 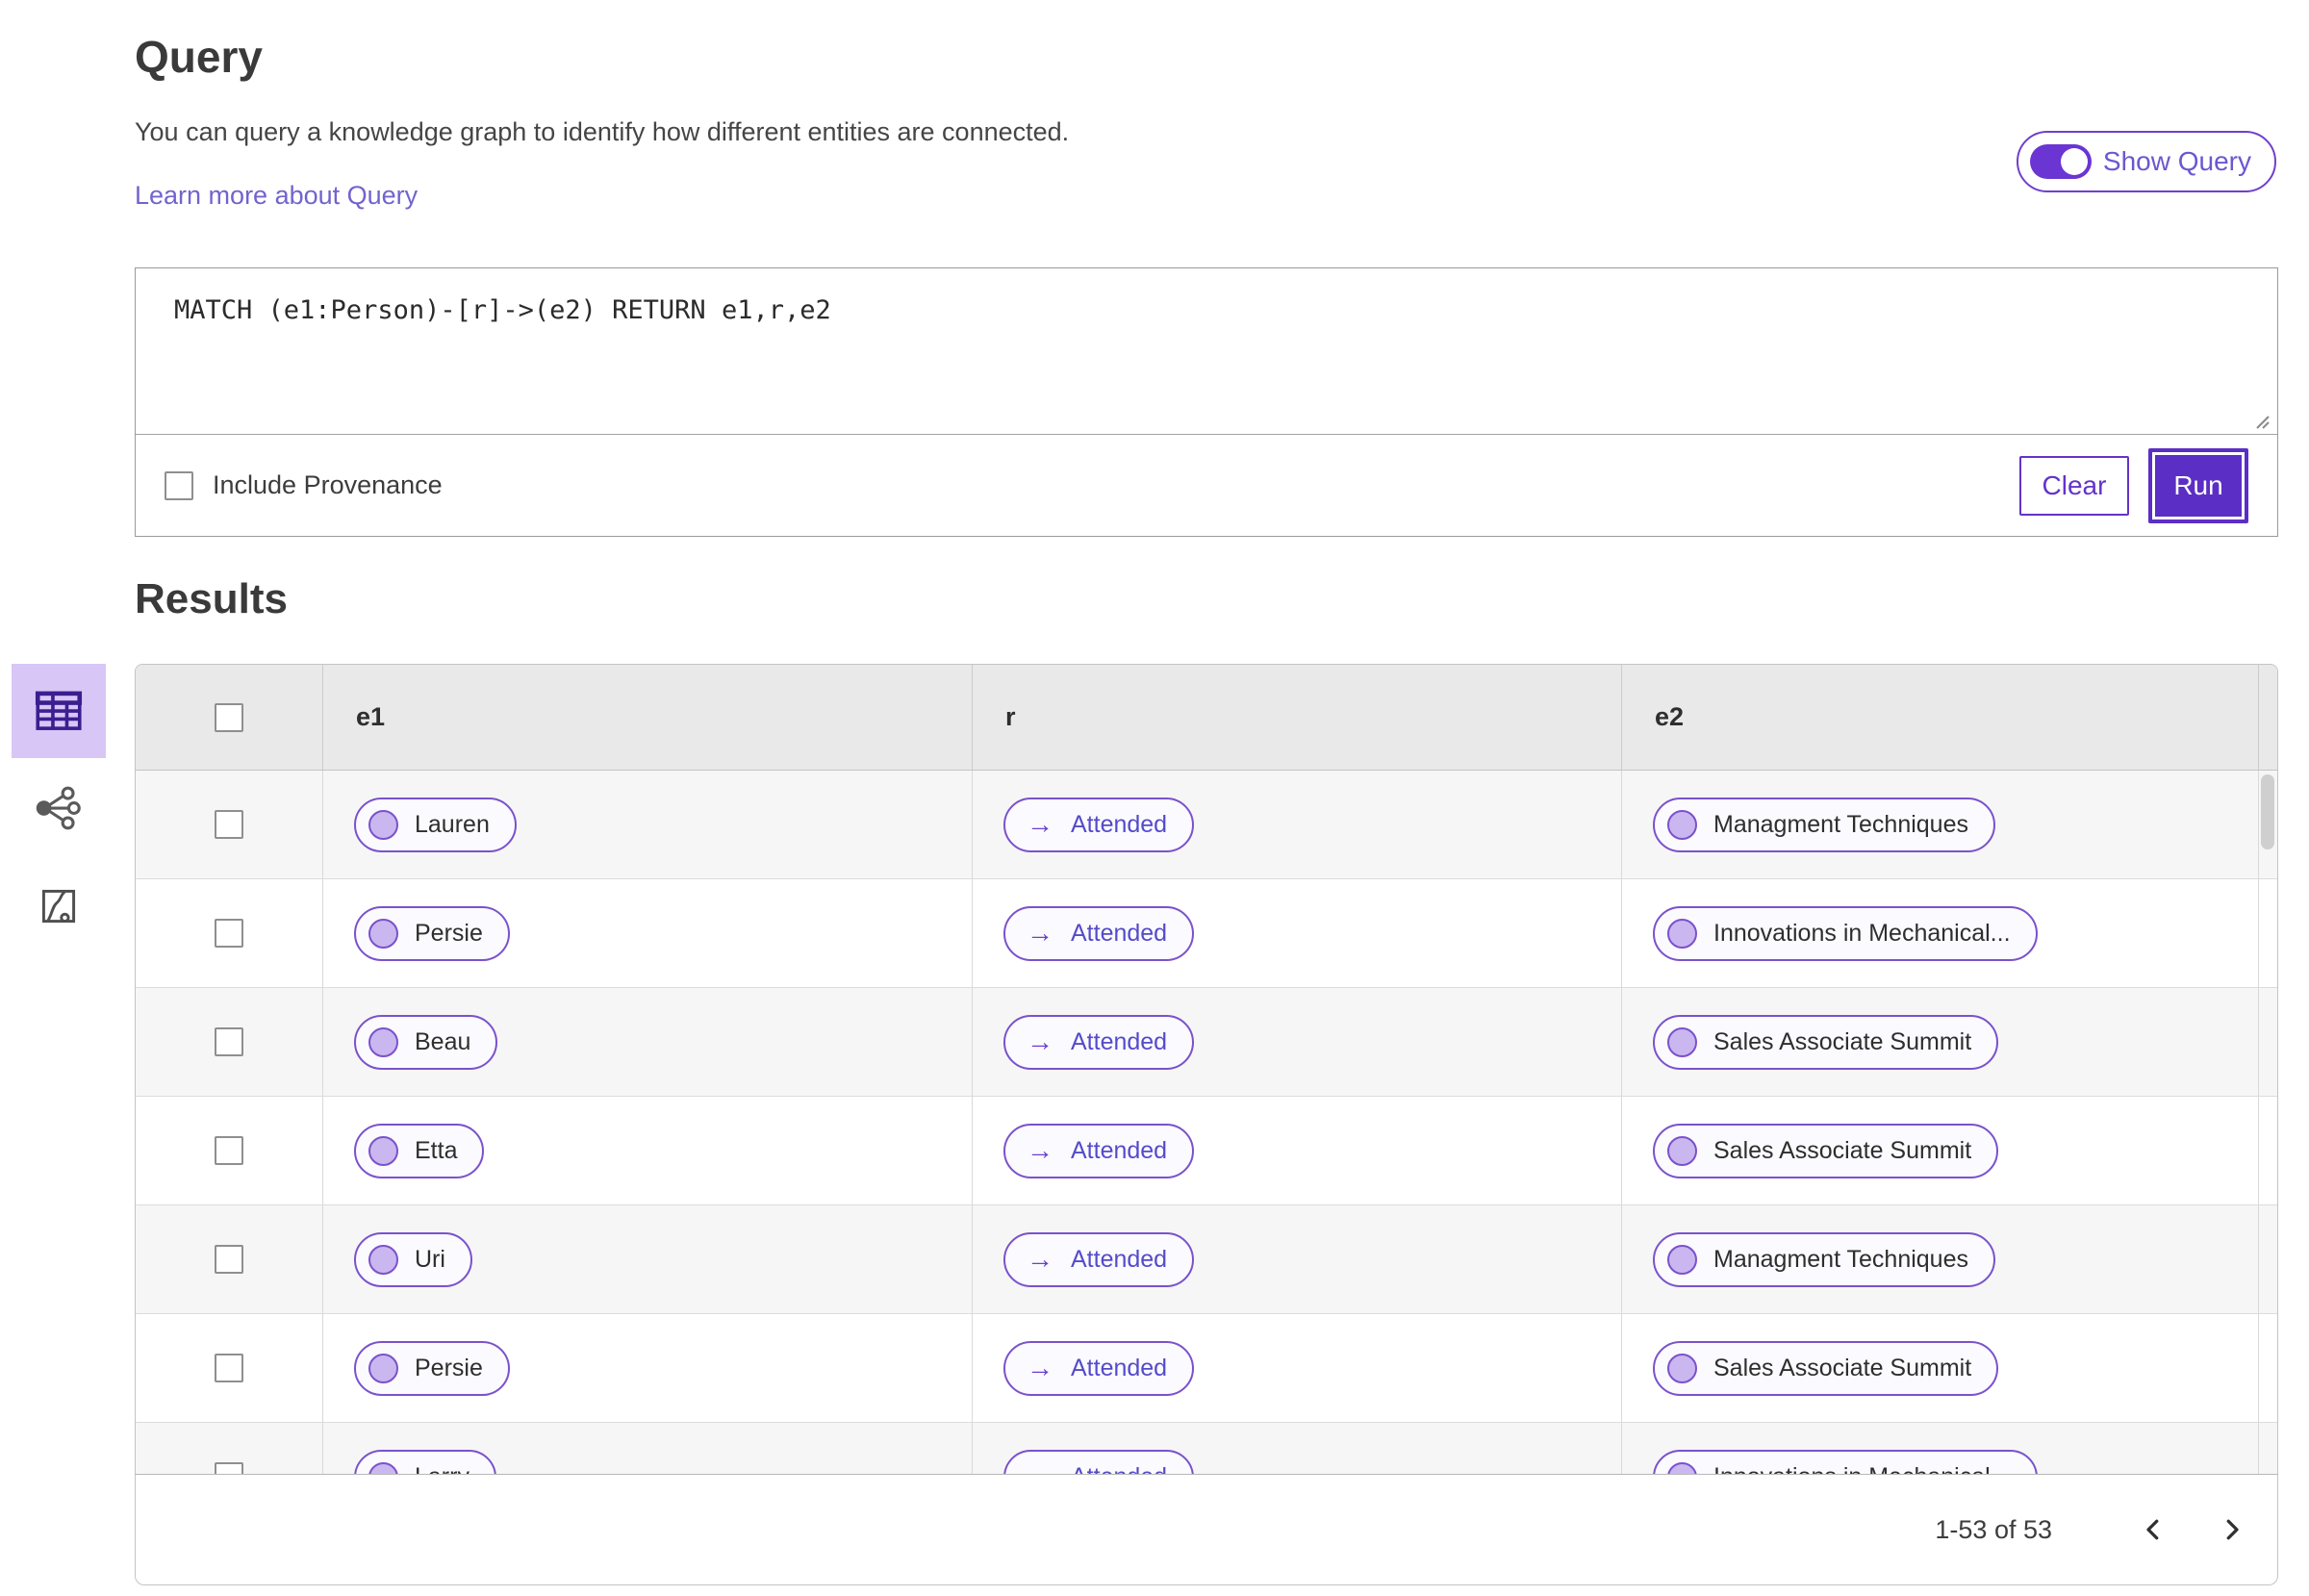 I want to click on learn-more-link: Learn more about Query, so click(x=277, y=195).